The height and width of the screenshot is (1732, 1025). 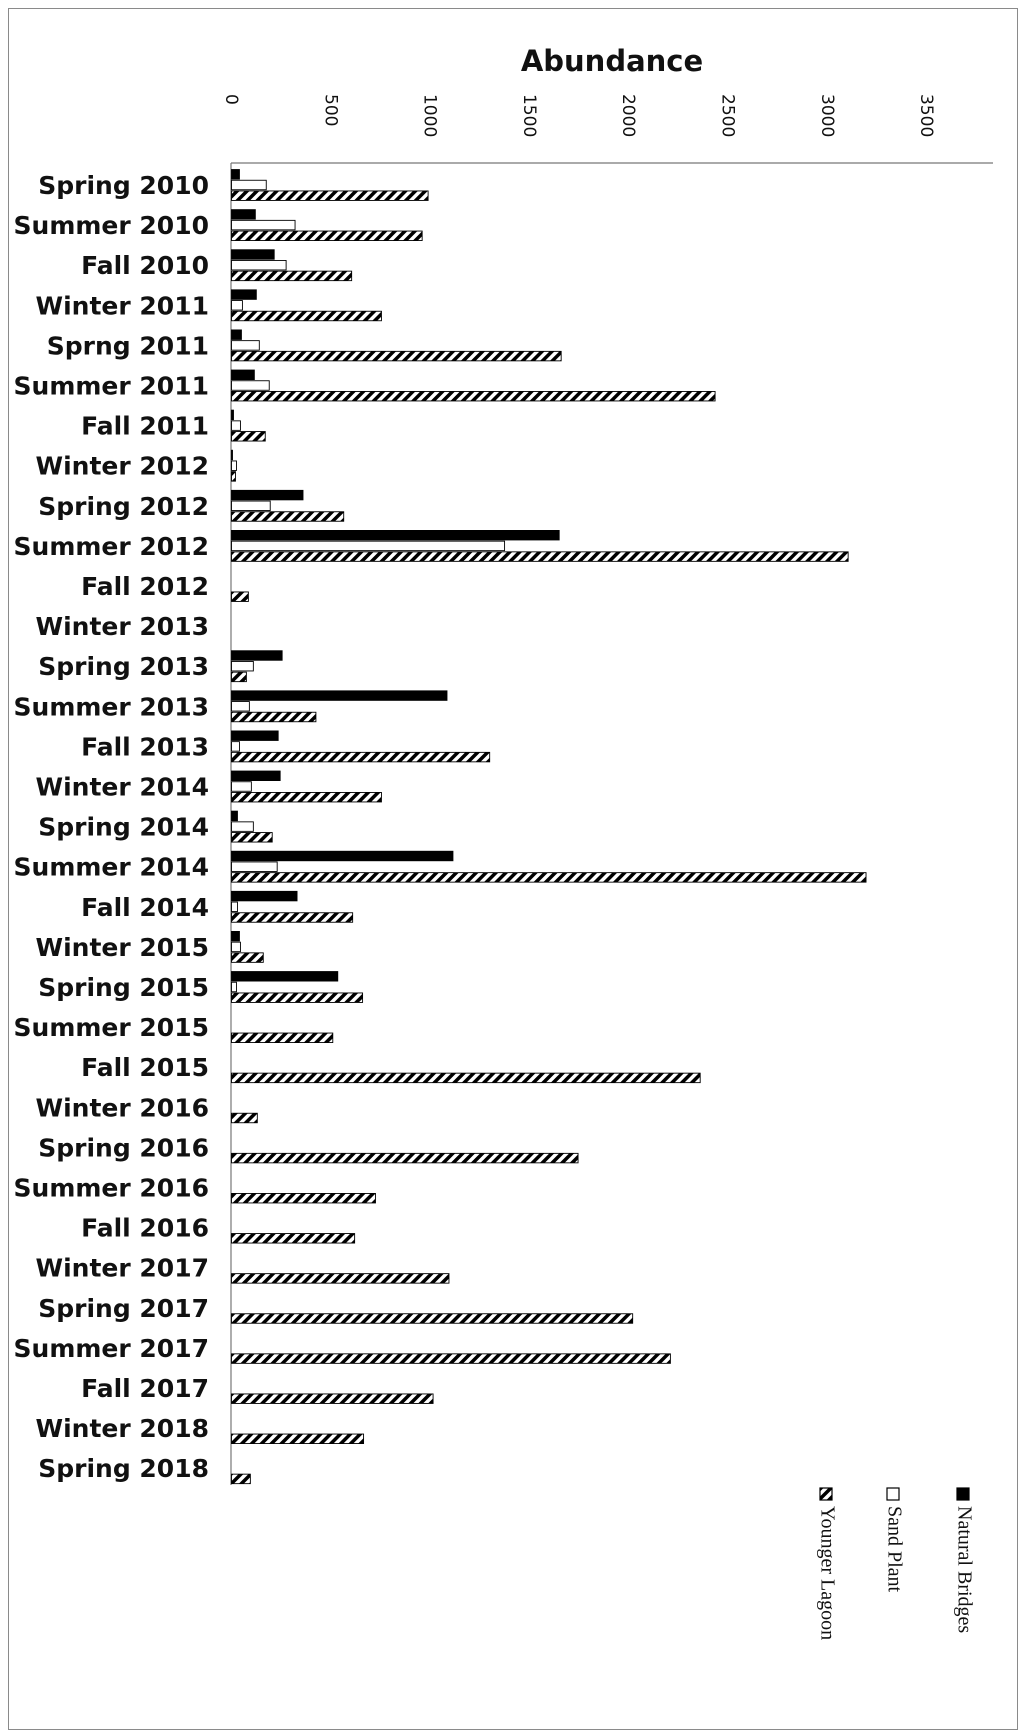 What do you see at coordinates (123, 1147) in the screenshot?
I see `category-label: Spring 2016` at bounding box center [123, 1147].